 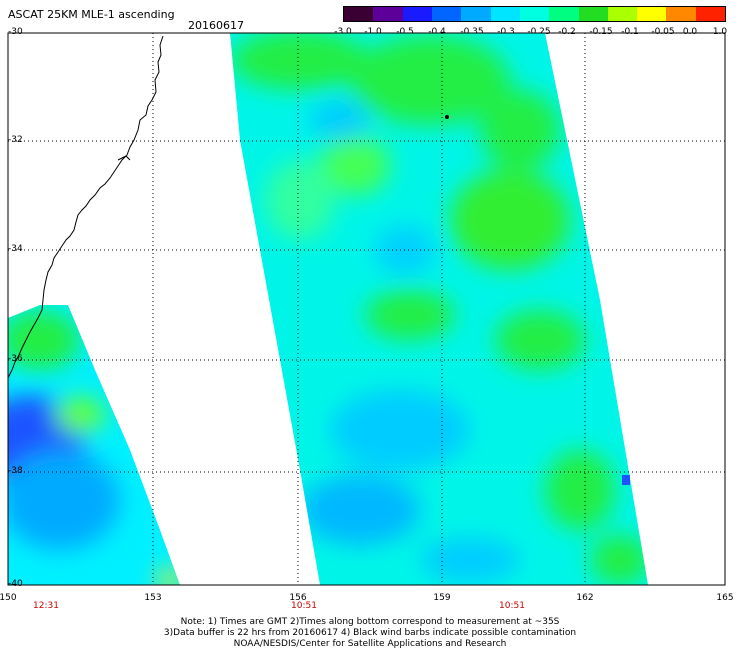 What do you see at coordinates (663, 32) in the screenshot?
I see `colorbar-label: -0.05` at bounding box center [663, 32].